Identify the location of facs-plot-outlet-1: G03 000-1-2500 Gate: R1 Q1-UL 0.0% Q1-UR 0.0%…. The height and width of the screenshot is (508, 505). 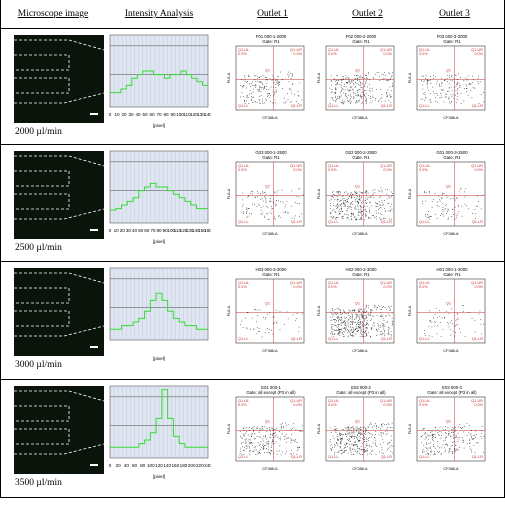
(266, 195).